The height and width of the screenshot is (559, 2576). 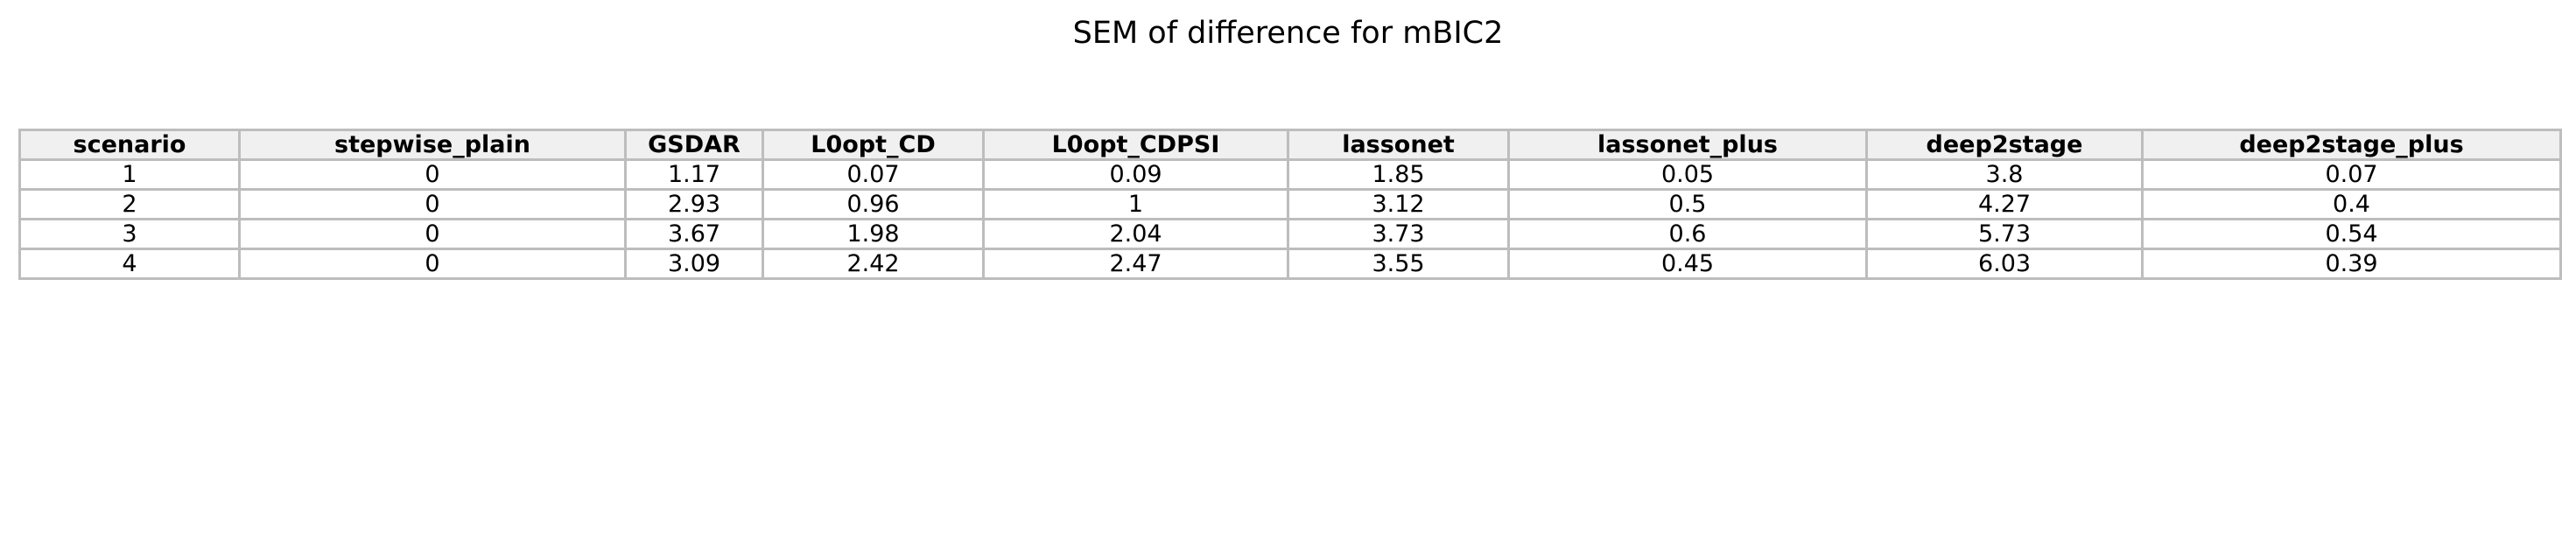 What do you see at coordinates (2351, 234) in the screenshot?
I see `table-cell-deep2stage-plus: 0.54` at bounding box center [2351, 234].